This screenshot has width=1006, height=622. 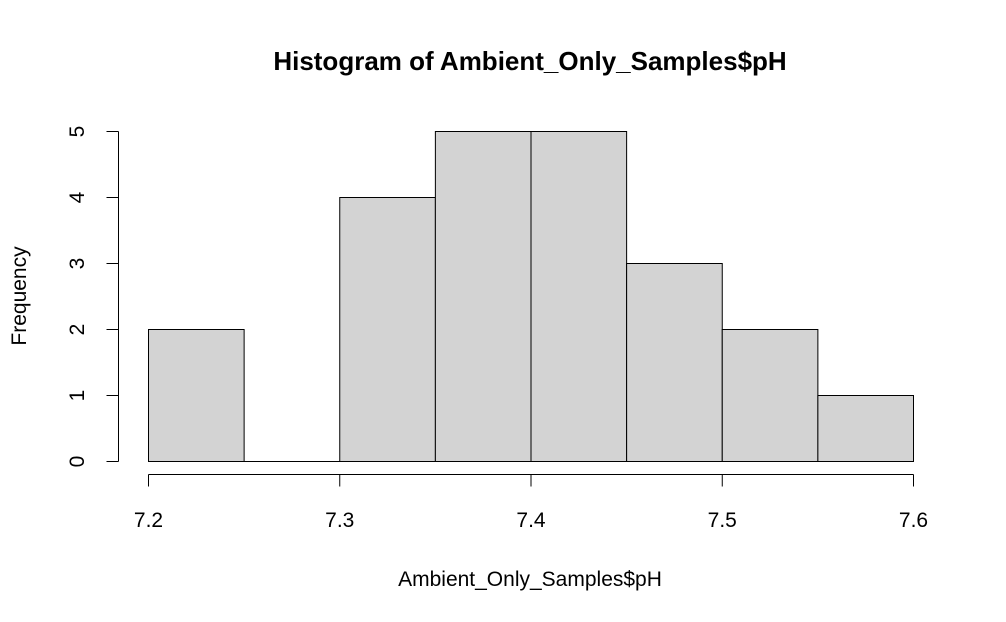 What do you see at coordinates (77, 396) in the screenshot?
I see `y-tick-label-1: 1` at bounding box center [77, 396].